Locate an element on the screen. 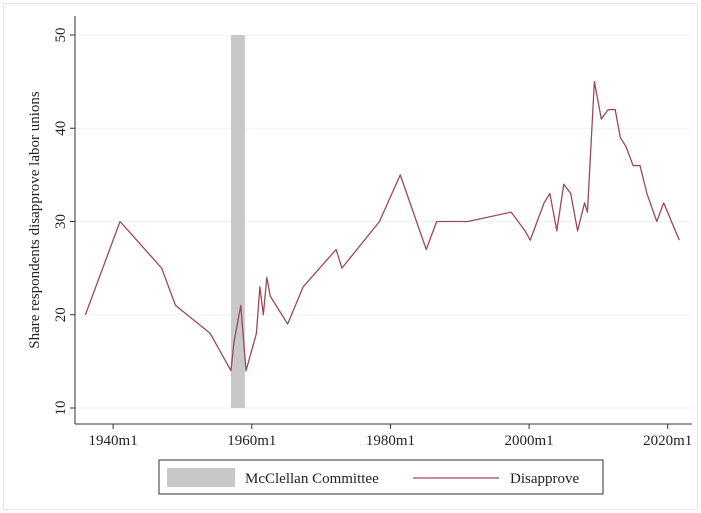 Image resolution: width=701 pixels, height=513 pixels. legend-label-disapprove: Disapprove is located at coordinates (544, 479).